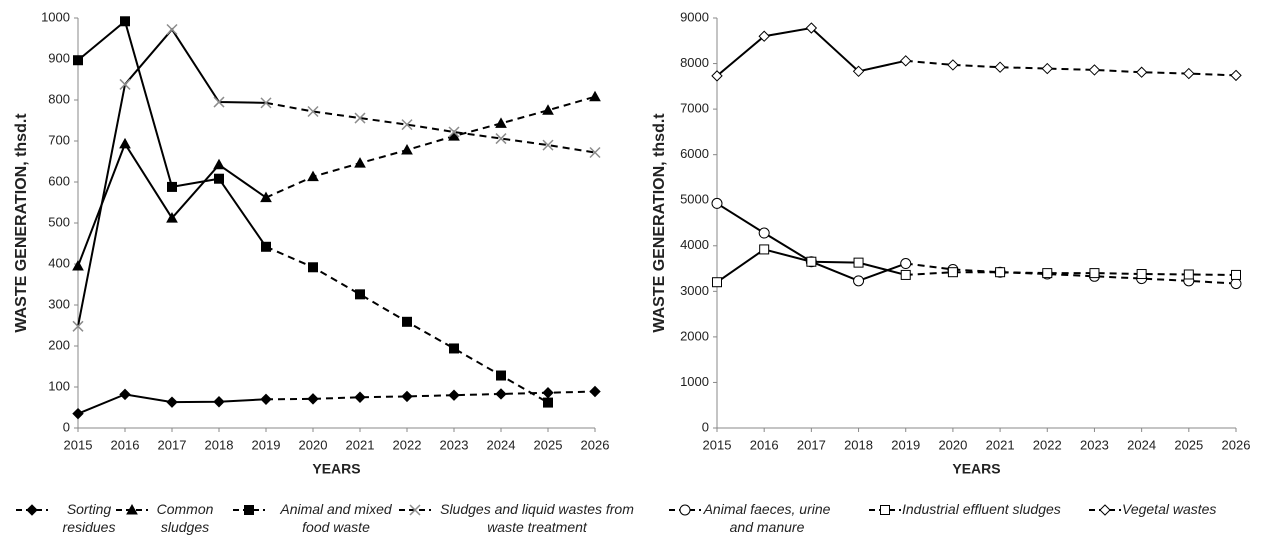  Describe the element at coordinates (59, 385) in the screenshot. I see `y-tick-label: 100` at that location.